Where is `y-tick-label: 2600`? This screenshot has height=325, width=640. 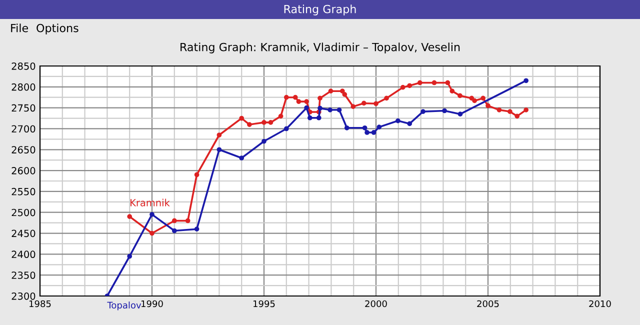
y-tick-label: 2600 is located at coordinates (24, 170).